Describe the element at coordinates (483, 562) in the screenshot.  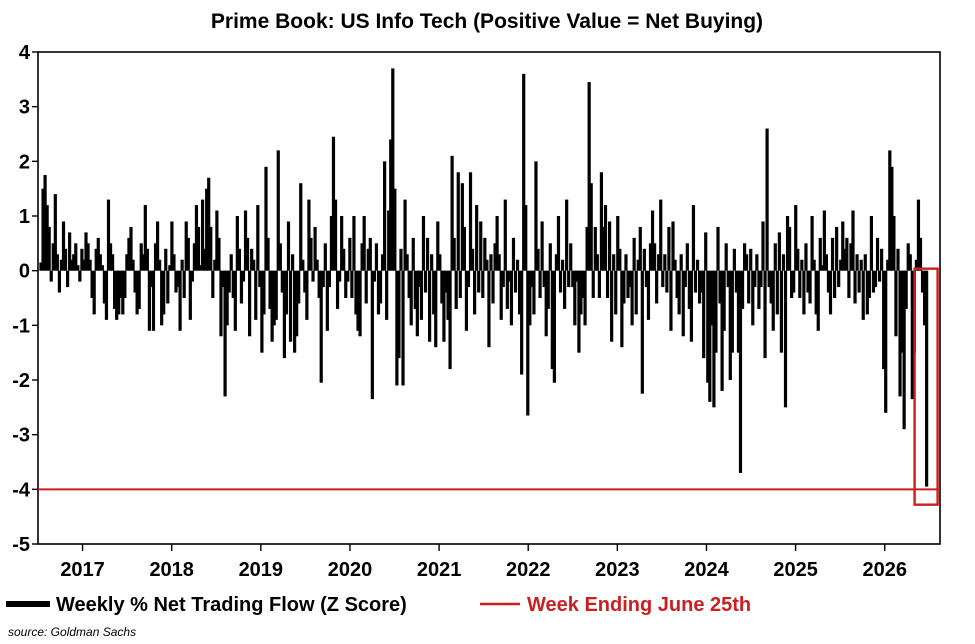
I see `x-axis: 2017 2018 2019 2020 2021 2022 2023 2024 2025 2026` at that location.